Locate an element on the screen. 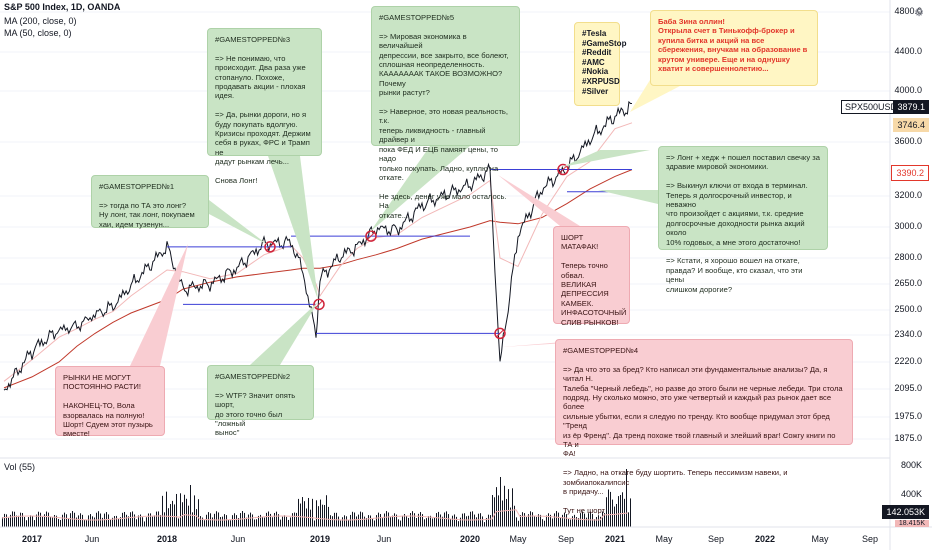 The width and height of the screenshot is (932, 550). time-tick-13: May is located at coordinates (820, 539).